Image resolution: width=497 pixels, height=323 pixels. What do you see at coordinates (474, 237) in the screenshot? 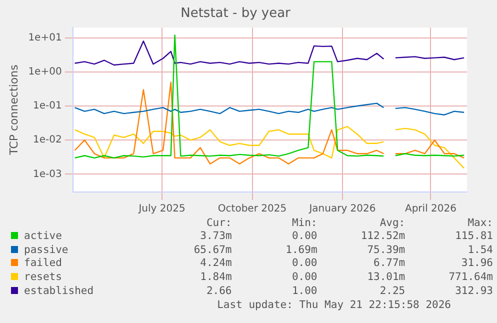
I see `text: 115.81` at bounding box center [474, 237].